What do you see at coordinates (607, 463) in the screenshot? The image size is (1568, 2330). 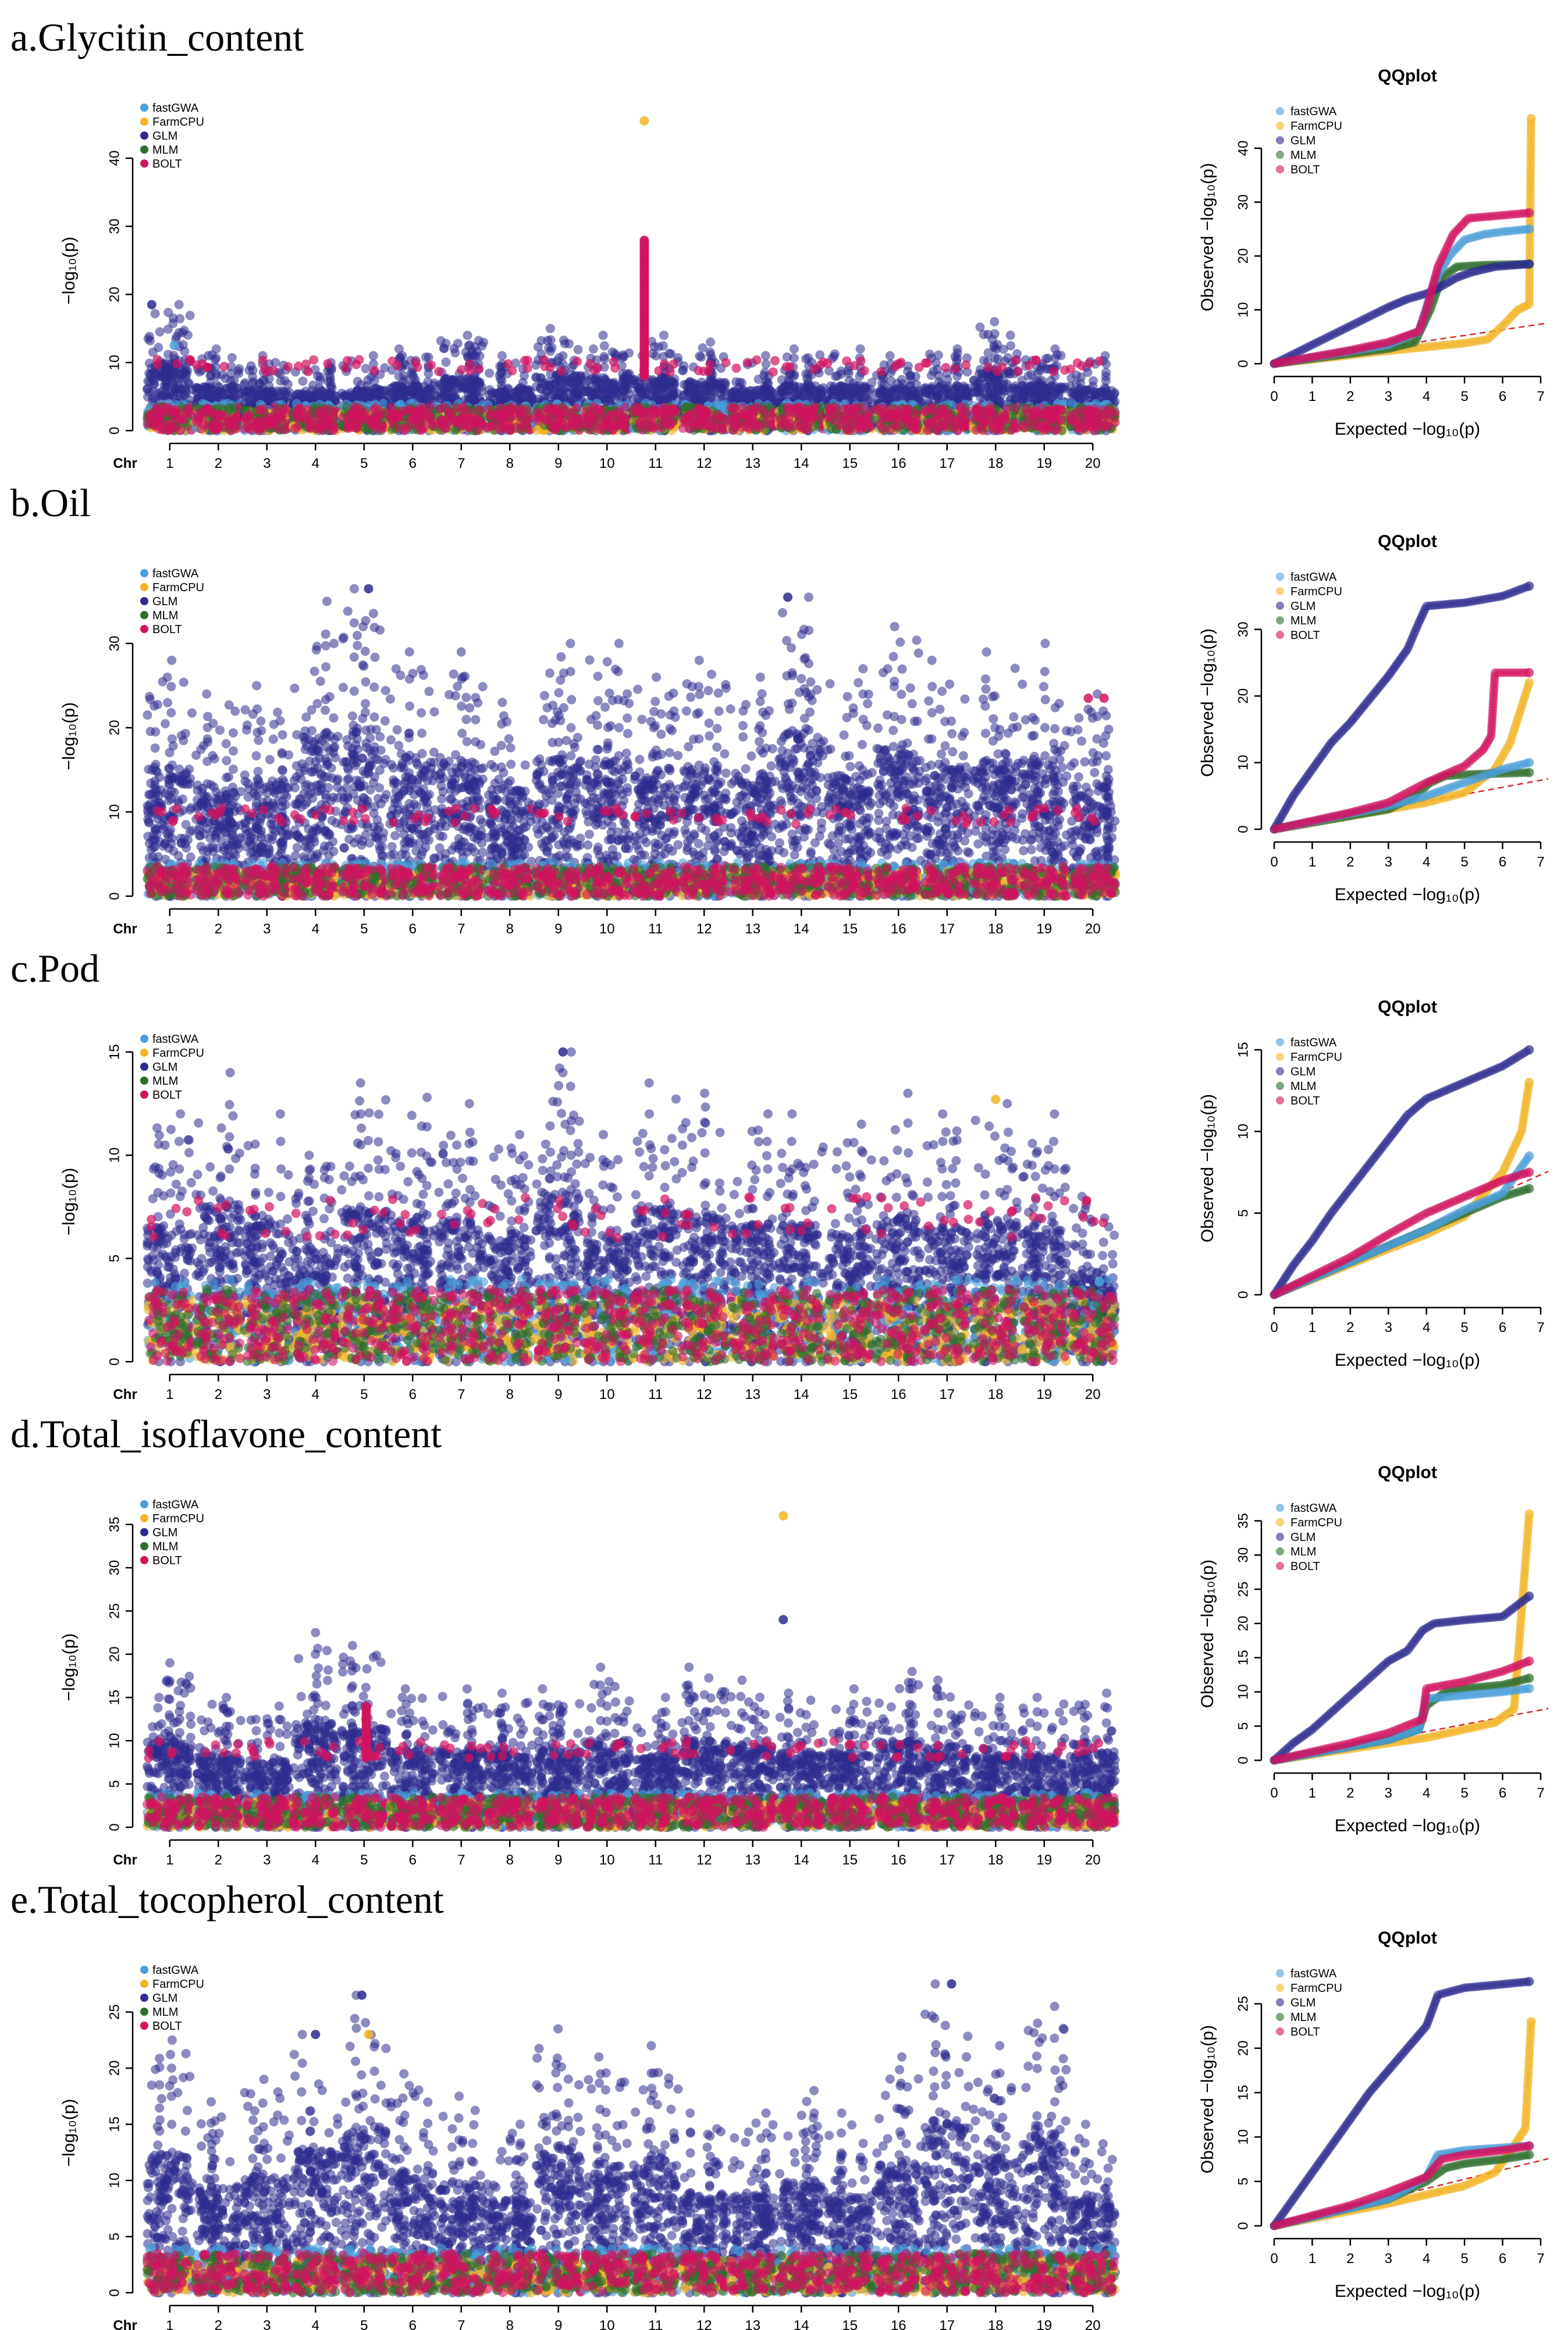 I see `chr-tick-label: 10` at bounding box center [607, 463].